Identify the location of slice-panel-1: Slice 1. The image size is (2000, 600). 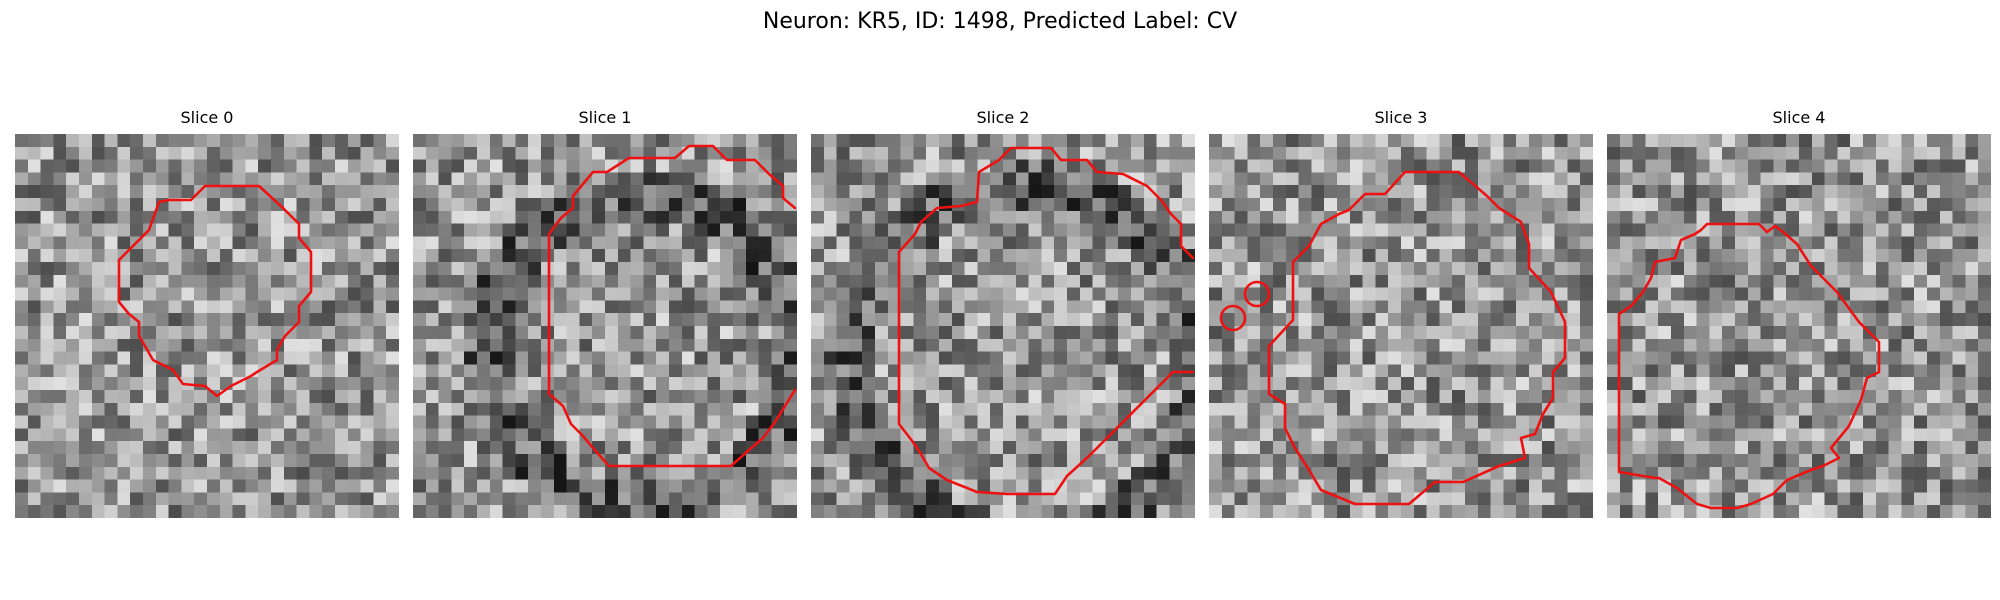
(605, 313).